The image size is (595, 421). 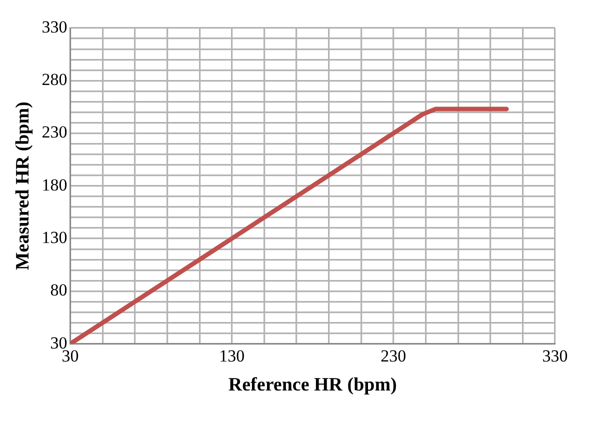 I want to click on y-tick-label: 80, so click(x=59, y=290).